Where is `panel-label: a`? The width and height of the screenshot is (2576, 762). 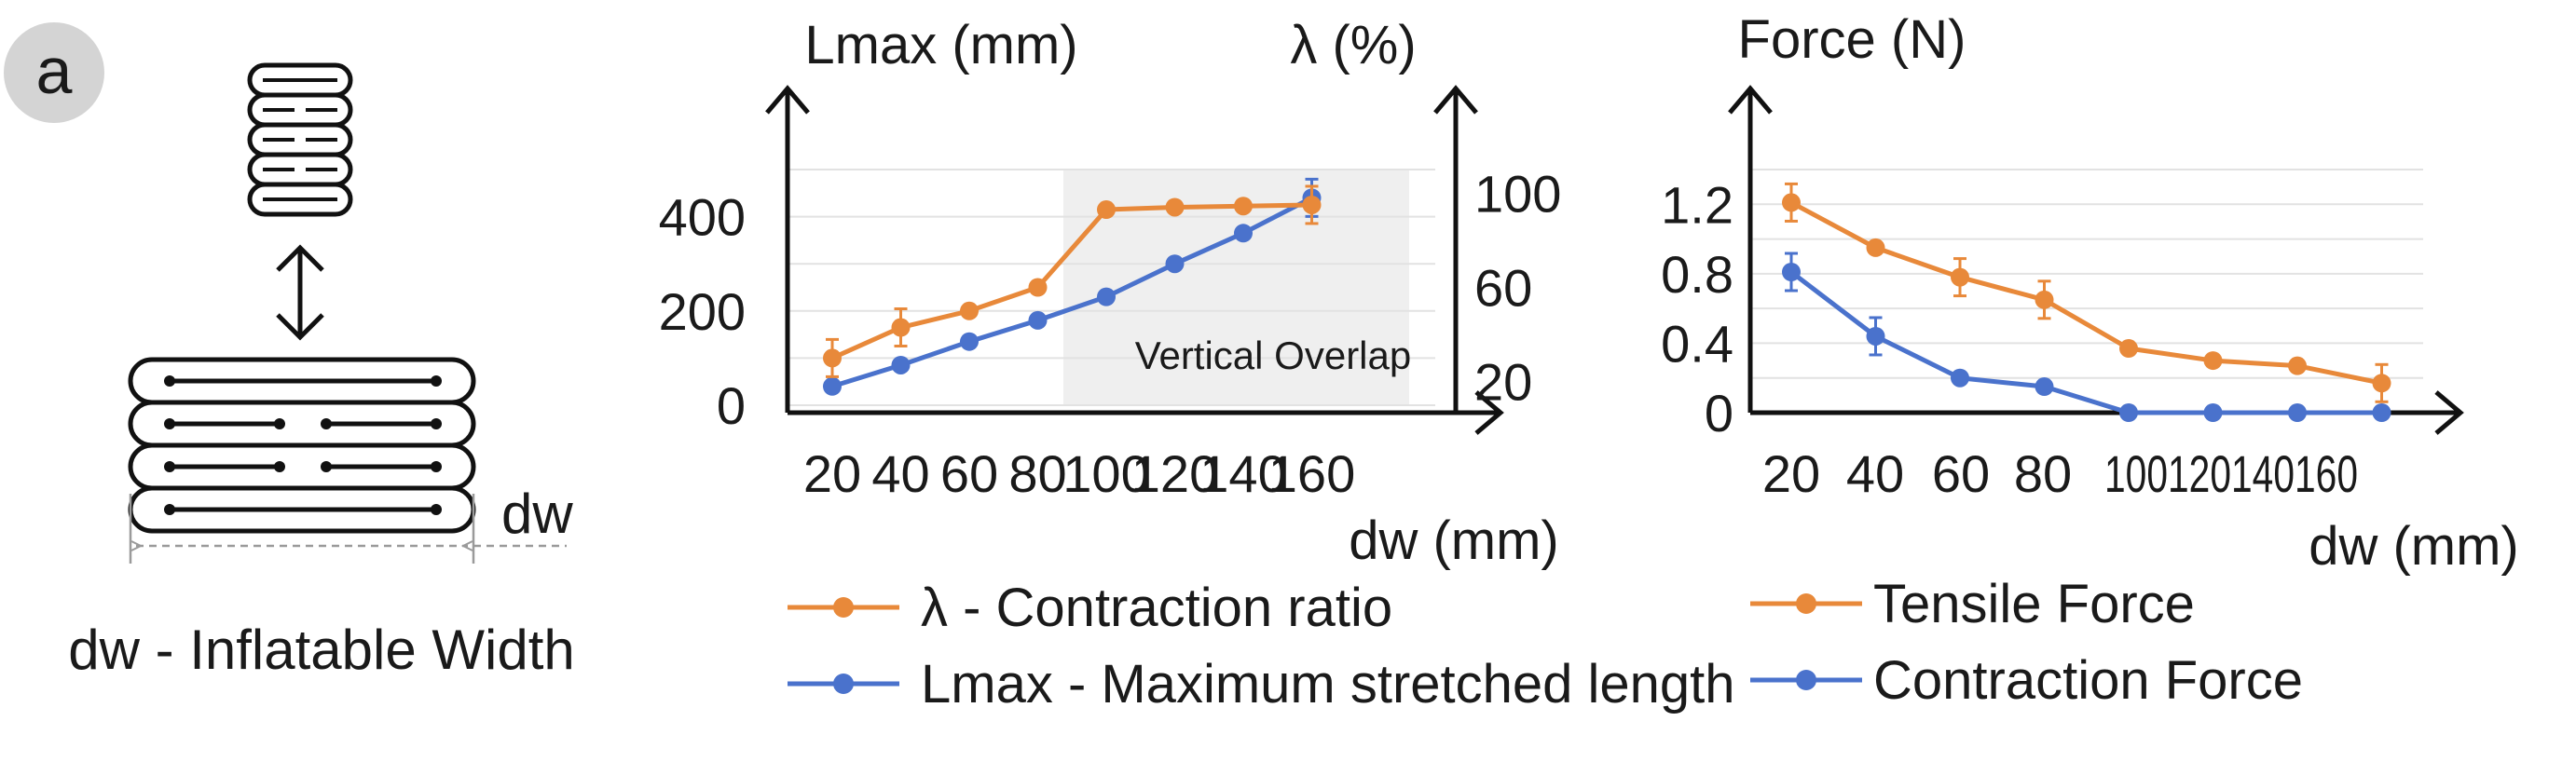
panel-label: a is located at coordinates (54, 70).